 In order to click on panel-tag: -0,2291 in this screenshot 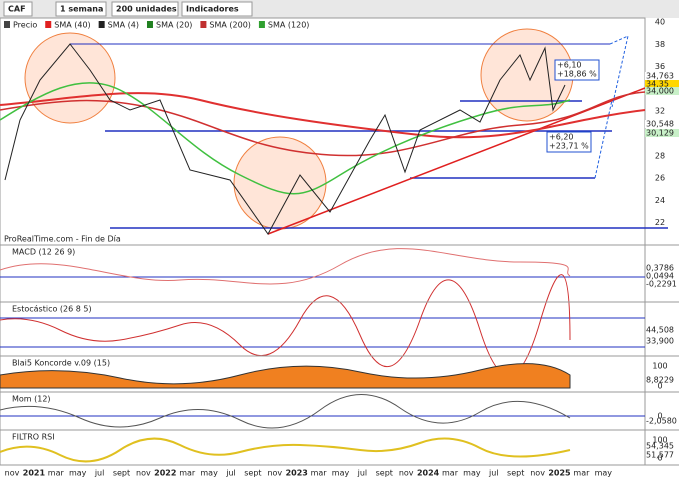, I will do `click(661, 284)`.